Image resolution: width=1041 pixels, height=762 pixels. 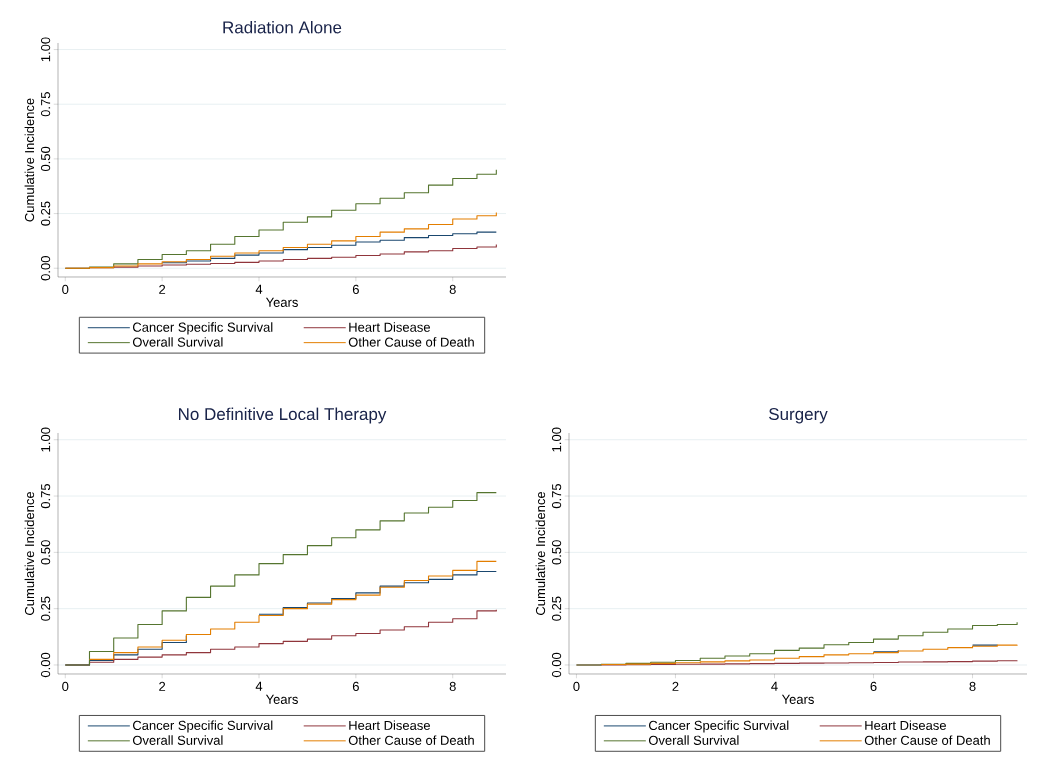 I want to click on chart-title: Surgery, so click(x=798, y=416).